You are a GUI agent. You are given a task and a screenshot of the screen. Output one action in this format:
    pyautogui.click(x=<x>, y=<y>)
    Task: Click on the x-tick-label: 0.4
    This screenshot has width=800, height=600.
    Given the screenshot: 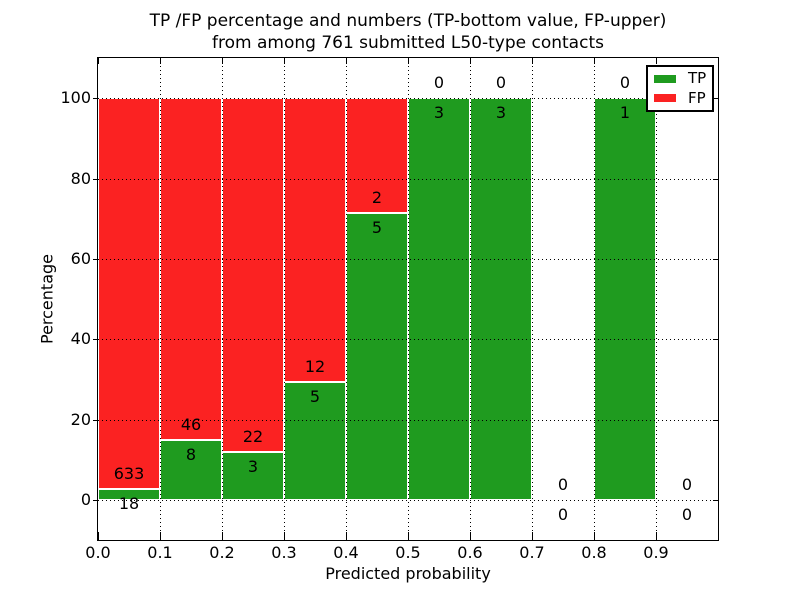 What is the action you would take?
    pyautogui.click(x=346, y=552)
    